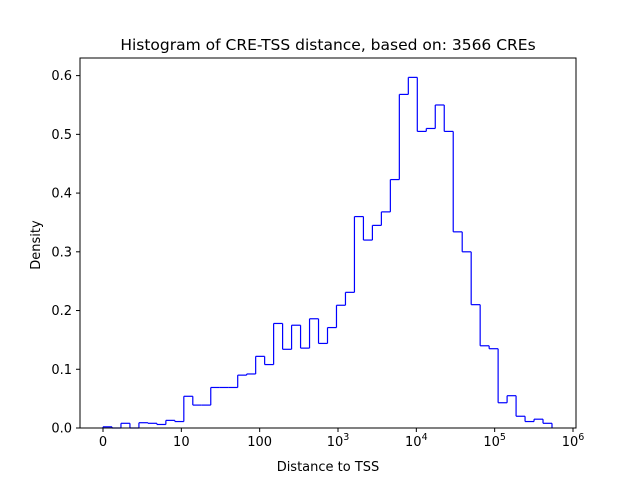 The width and height of the screenshot is (640, 480). Describe the element at coordinates (61, 311) in the screenshot. I see `y-tick-label: 0.2` at that location.